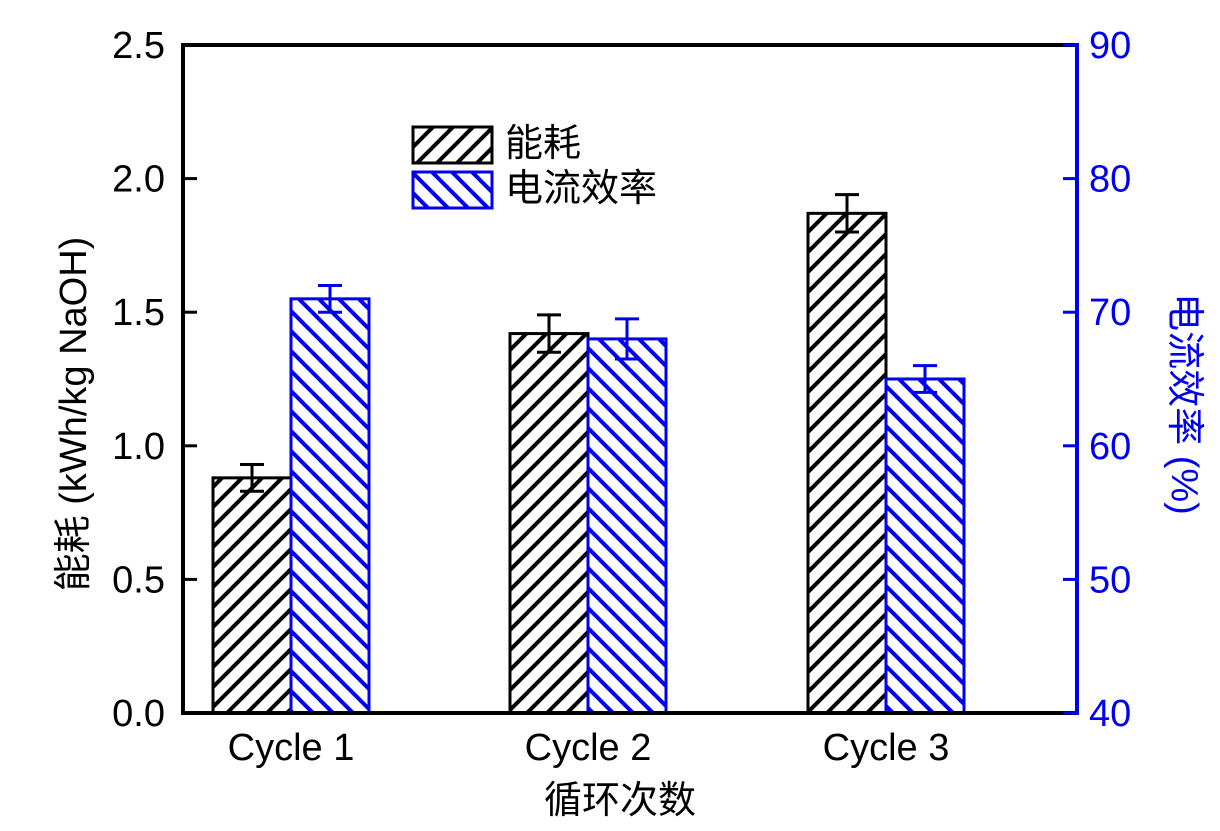 The width and height of the screenshot is (1220, 831). What do you see at coordinates (1110, 447) in the screenshot?
I see `y-right-tick-label: 60` at bounding box center [1110, 447].